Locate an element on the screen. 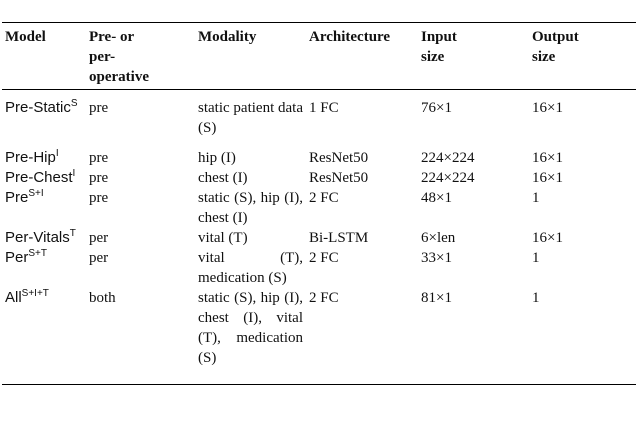  model-superscript: S+I is located at coordinates (36, 193).